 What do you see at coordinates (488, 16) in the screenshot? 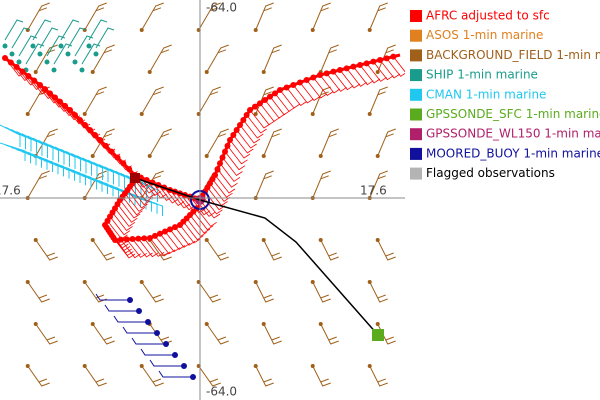
I see `legend-label: AFRC adjusted to sfc` at bounding box center [488, 16].